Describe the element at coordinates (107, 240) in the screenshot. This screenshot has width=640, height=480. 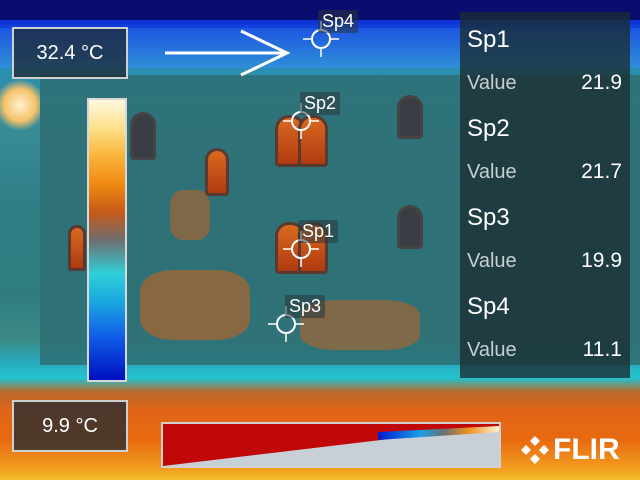
I see `temperature-color-scale` at that location.